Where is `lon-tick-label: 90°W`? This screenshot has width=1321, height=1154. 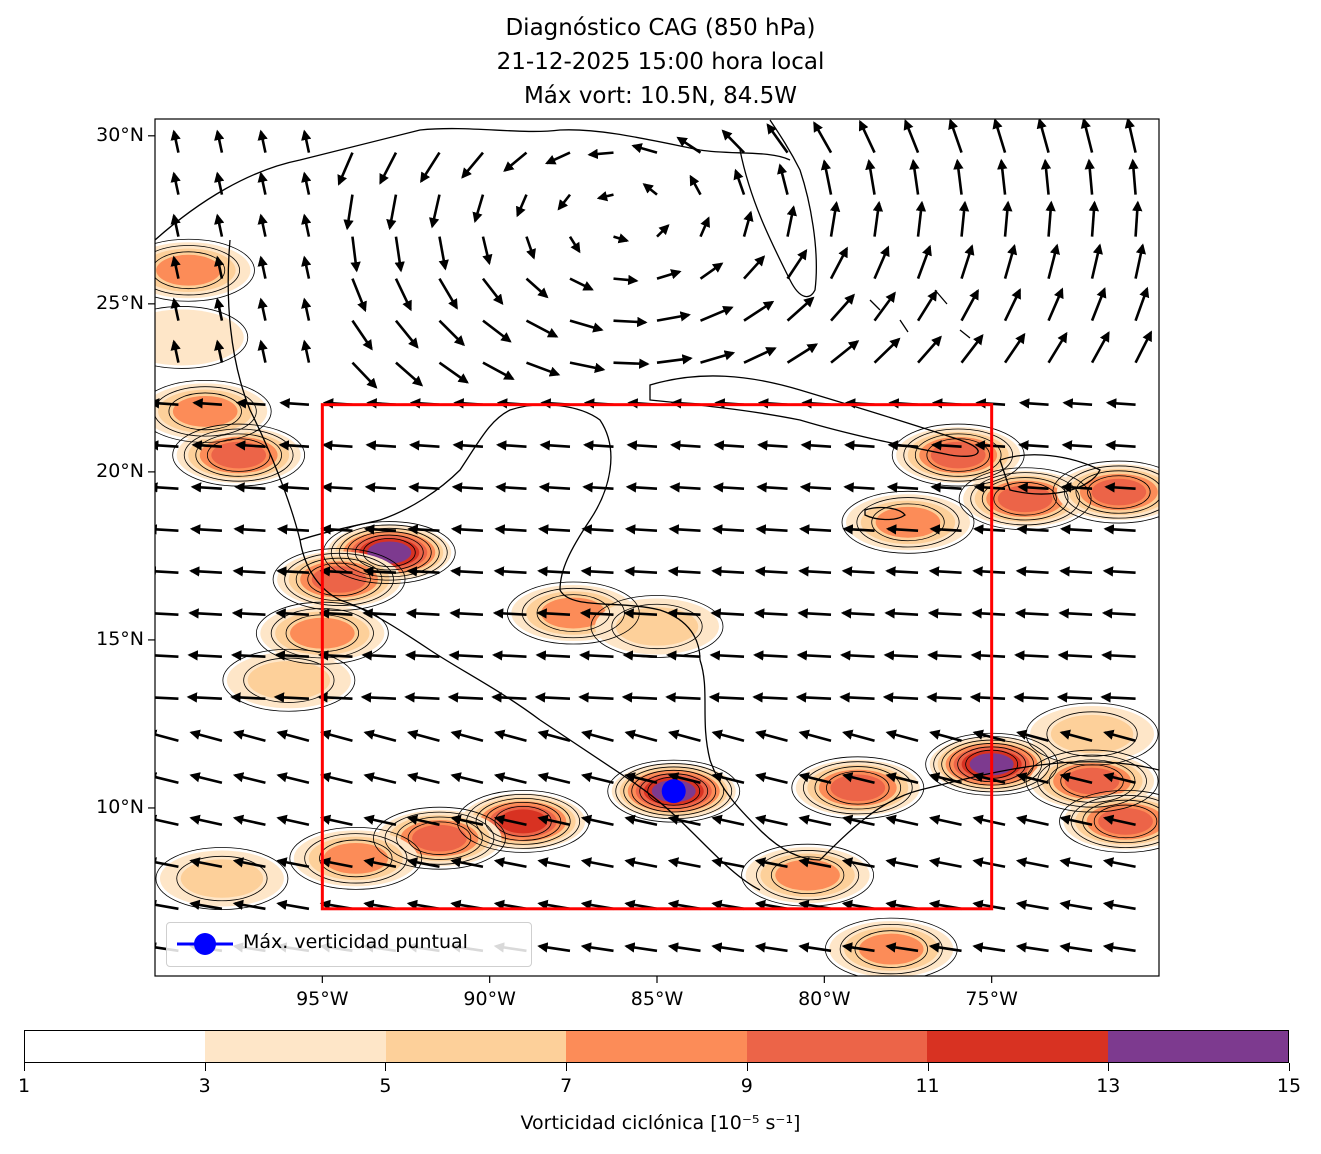 lon-tick-label: 90°W is located at coordinates (489, 999).